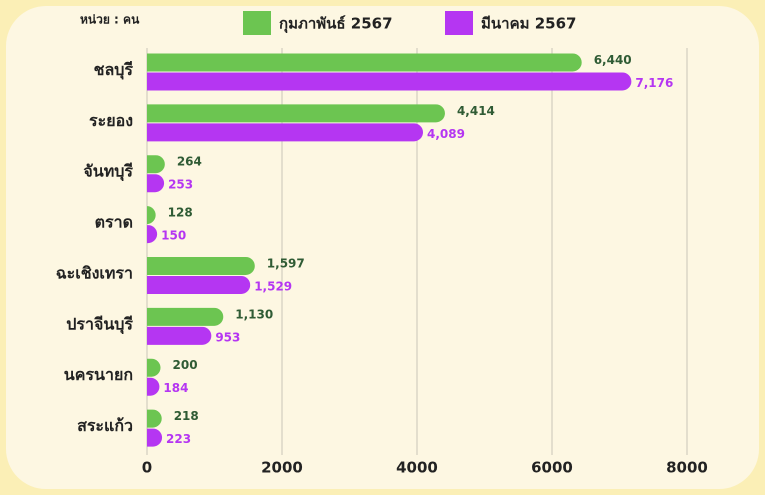  Describe the element at coordinates (114, 222) in the screenshot. I see `y-tick-label: ตราด` at that location.